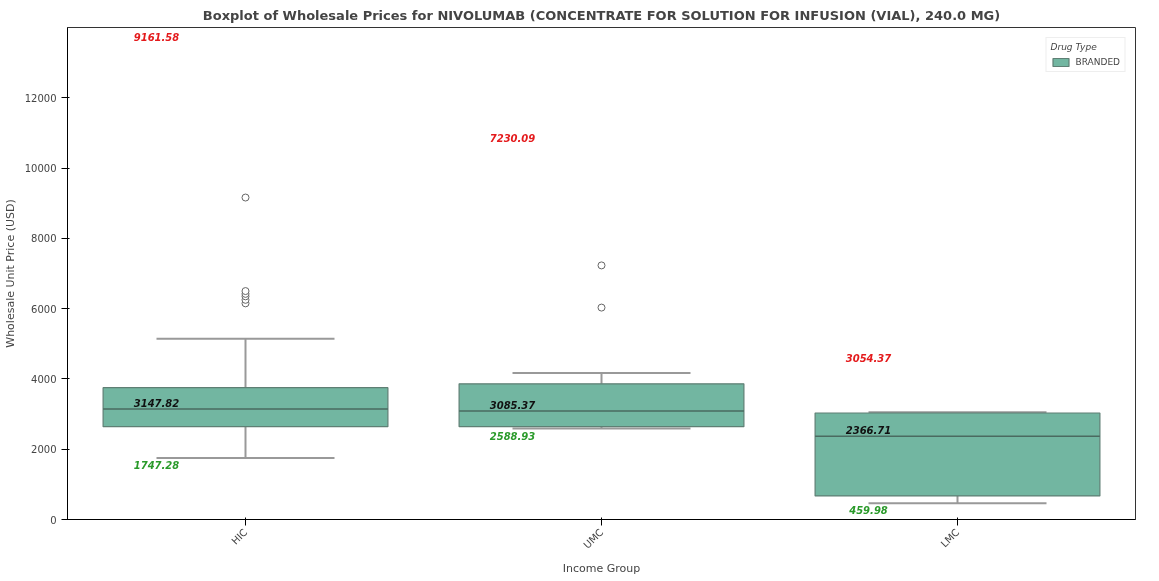 The height and width of the screenshot is (581, 1159). I want to click on y-tick-label: 4000, so click(44, 379).